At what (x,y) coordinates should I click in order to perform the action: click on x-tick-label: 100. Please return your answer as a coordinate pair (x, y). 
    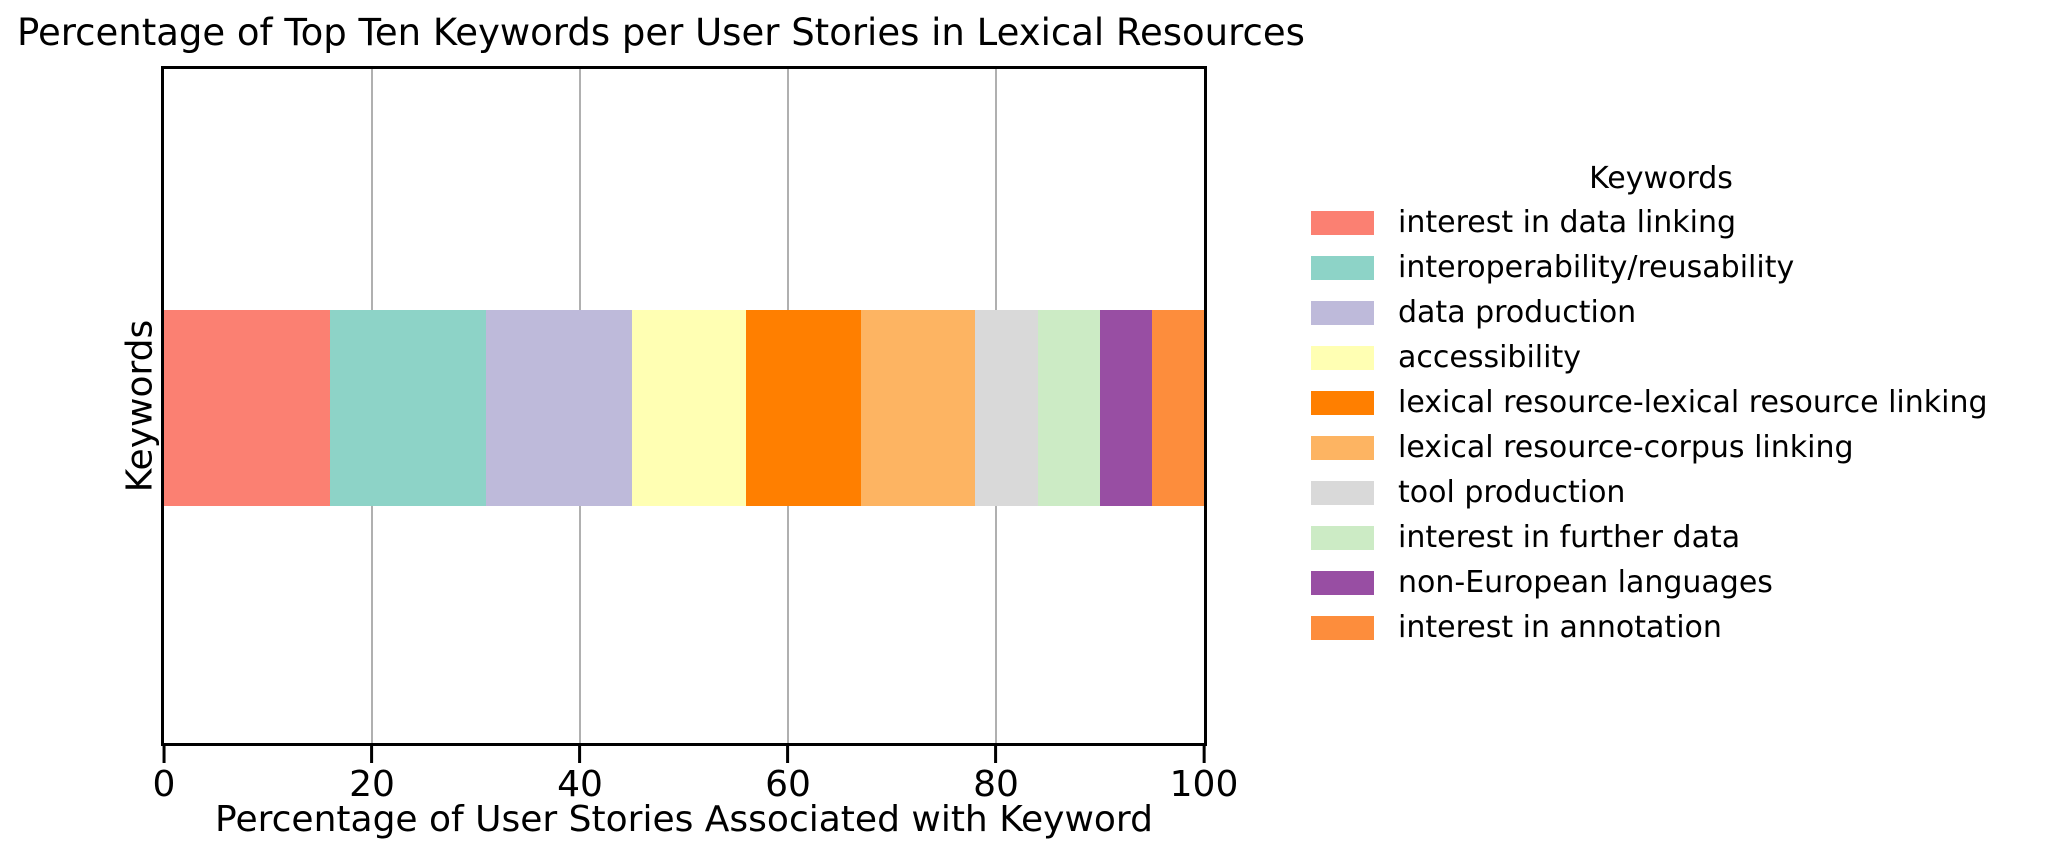
    Looking at the image, I should click on (1204, 784).